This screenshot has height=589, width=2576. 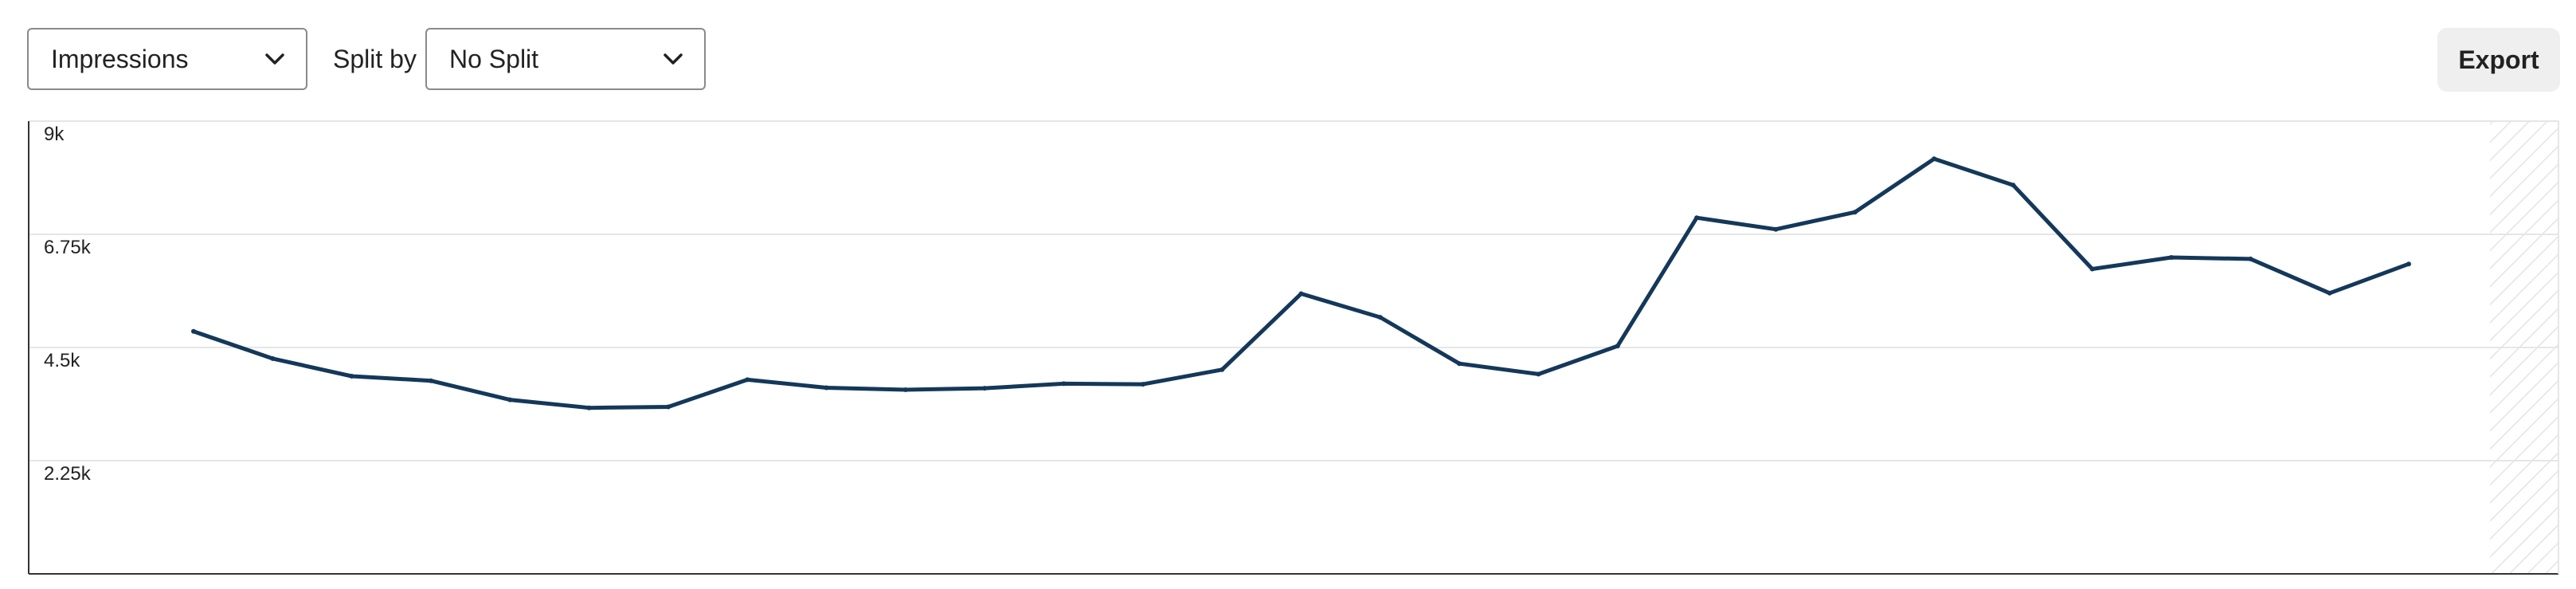 I want to click on y-tick-label: 9k, so click(x=54, y=134).